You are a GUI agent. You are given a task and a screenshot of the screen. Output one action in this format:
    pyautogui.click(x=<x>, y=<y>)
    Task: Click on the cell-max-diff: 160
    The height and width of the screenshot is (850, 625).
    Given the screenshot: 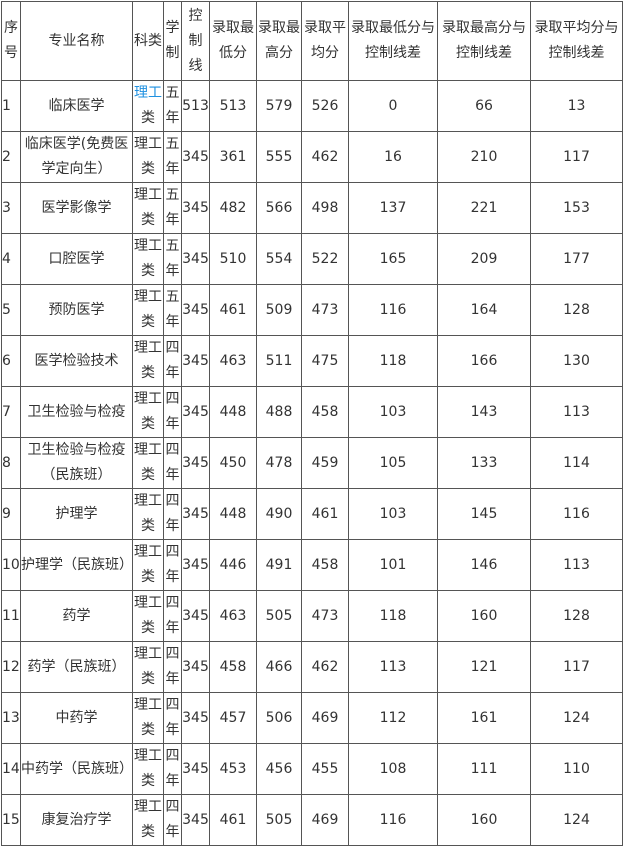 What is the action you would take?
    pyautogui.click(x=484, y=820)
    